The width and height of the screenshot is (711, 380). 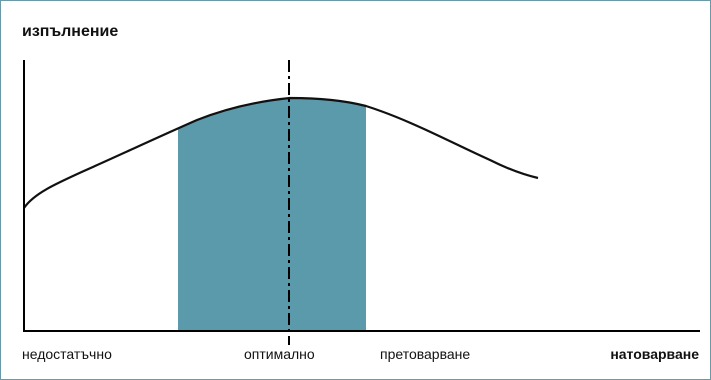 What do you see at coordinates (70, 31) in the screenshot?
I see `y-axis-title: изпълнение` at bounding box center [70, 31].